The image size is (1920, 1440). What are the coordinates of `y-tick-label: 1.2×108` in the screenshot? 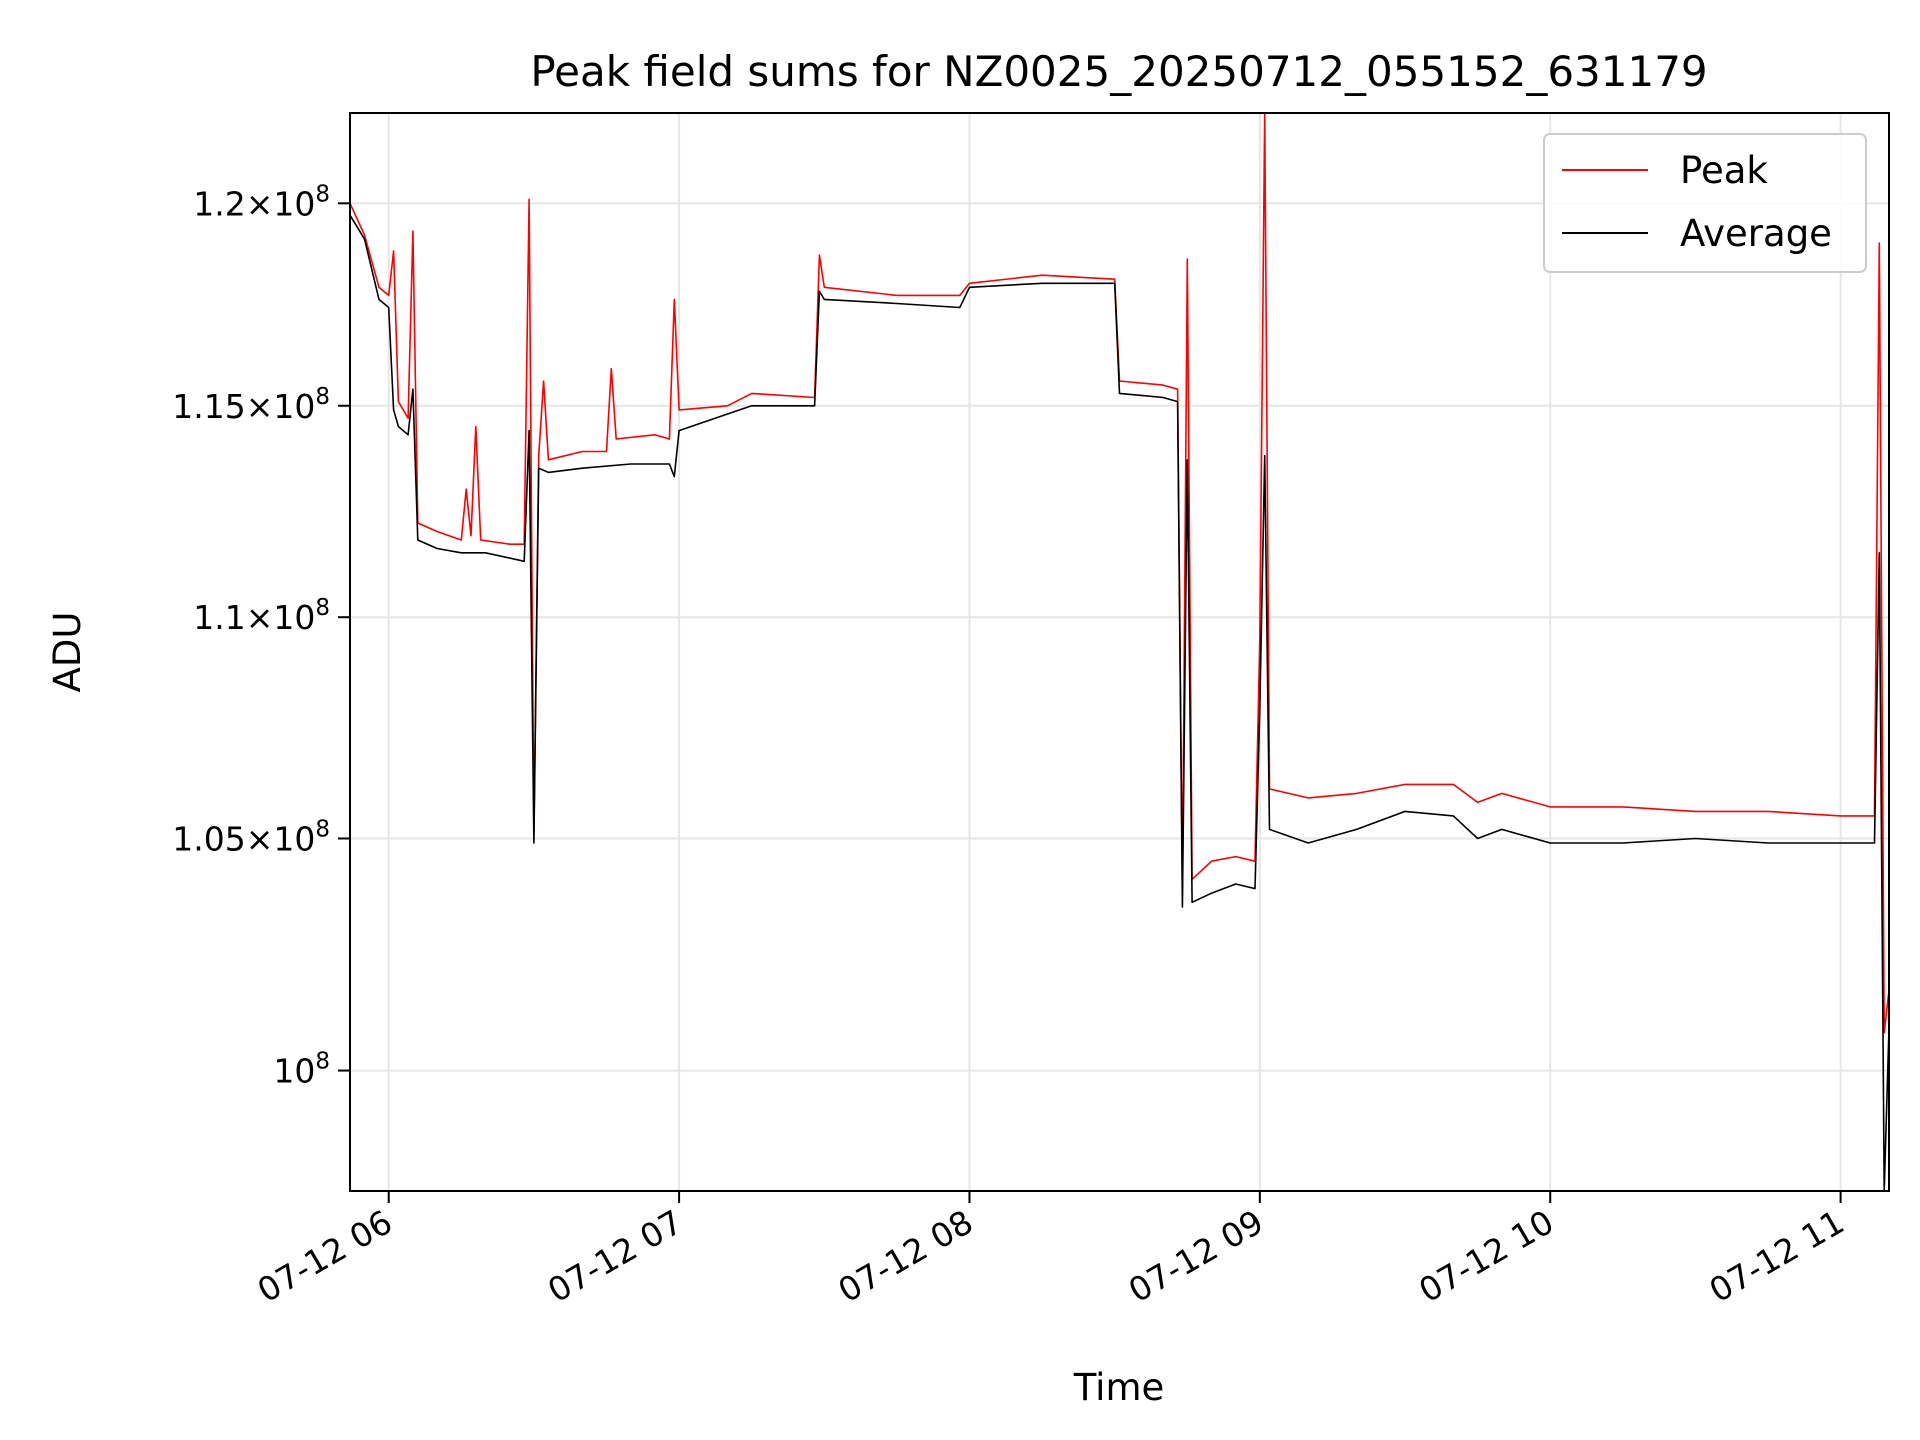 It's located at (261, 202).